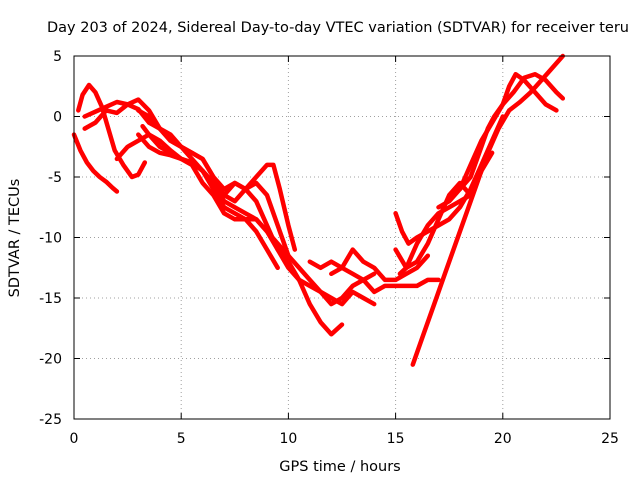 Image resolution: width=640 pixels, height=484 pixels. I want to click on y-tick-label: 5, so click(57, 57).